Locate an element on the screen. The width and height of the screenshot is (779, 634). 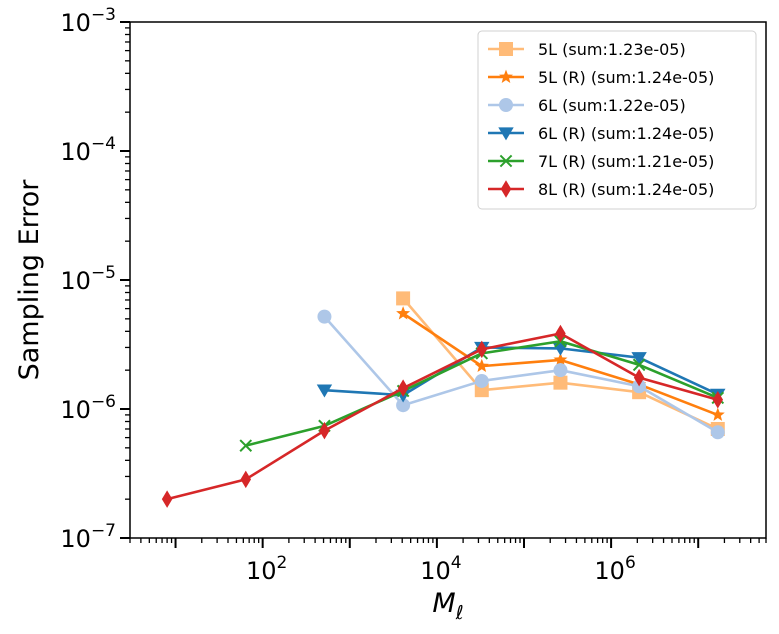
legend-label: 6L (R) (sum:1.24e-05) is located at coordinates (626, 133).